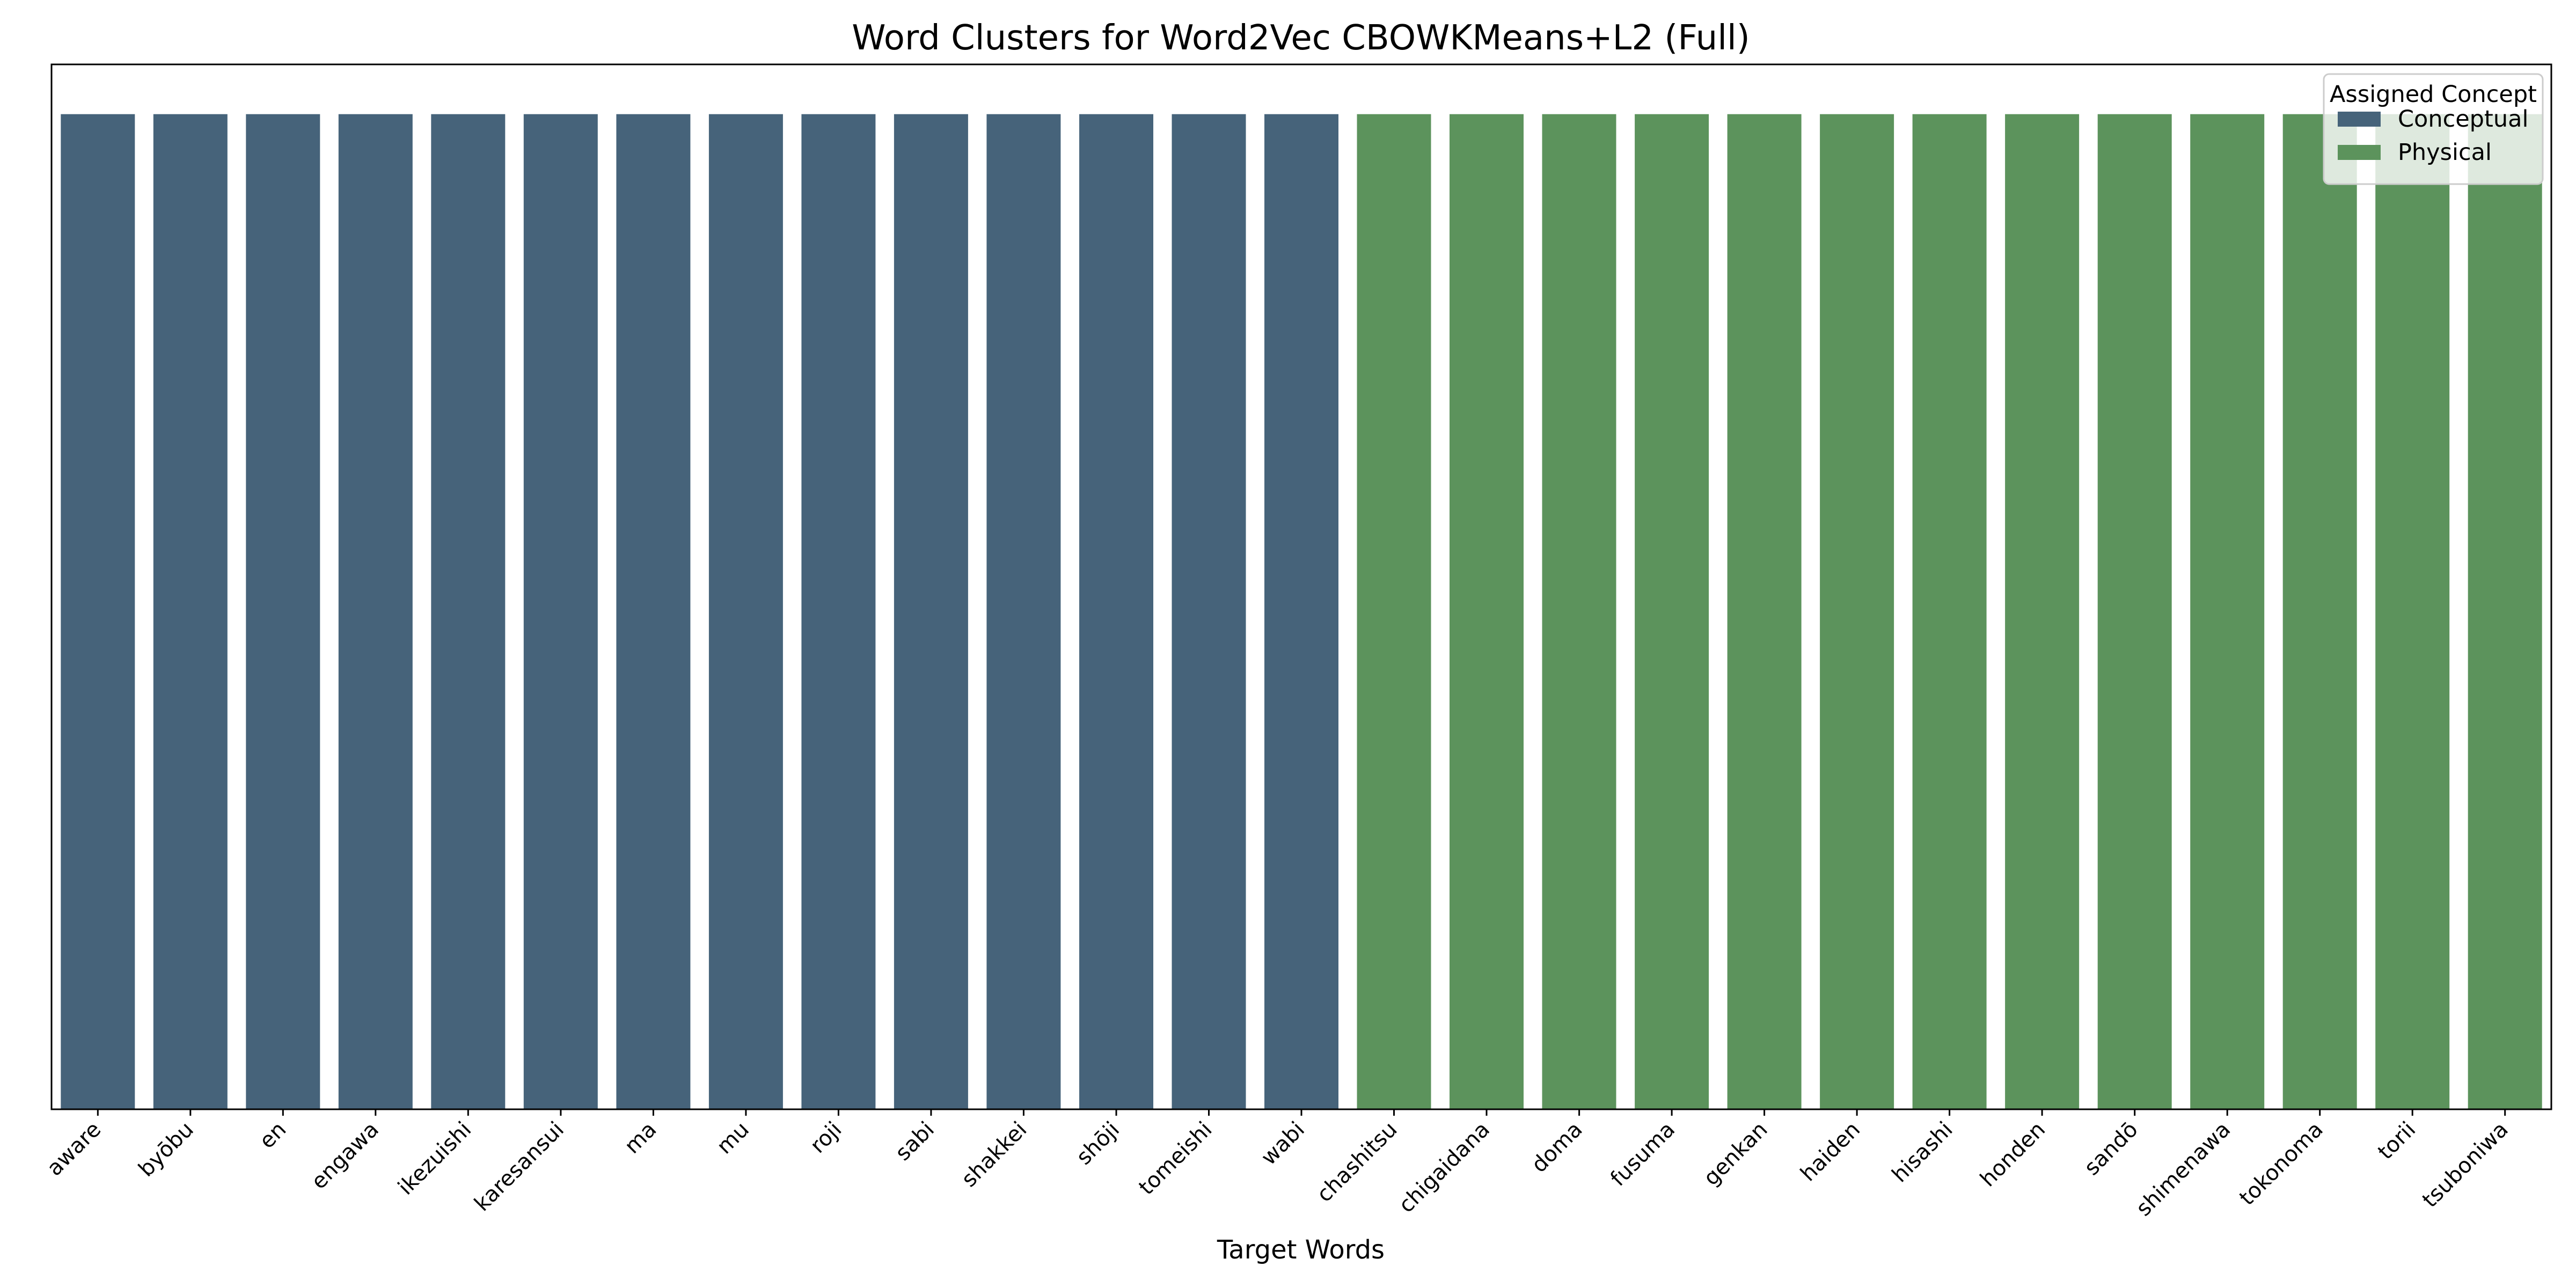 The height and width of the screenshot is (1288, 2576). Describe the element at coordinates (1949, 612) in the screenshot. I see `bar-hisashi` at that location.